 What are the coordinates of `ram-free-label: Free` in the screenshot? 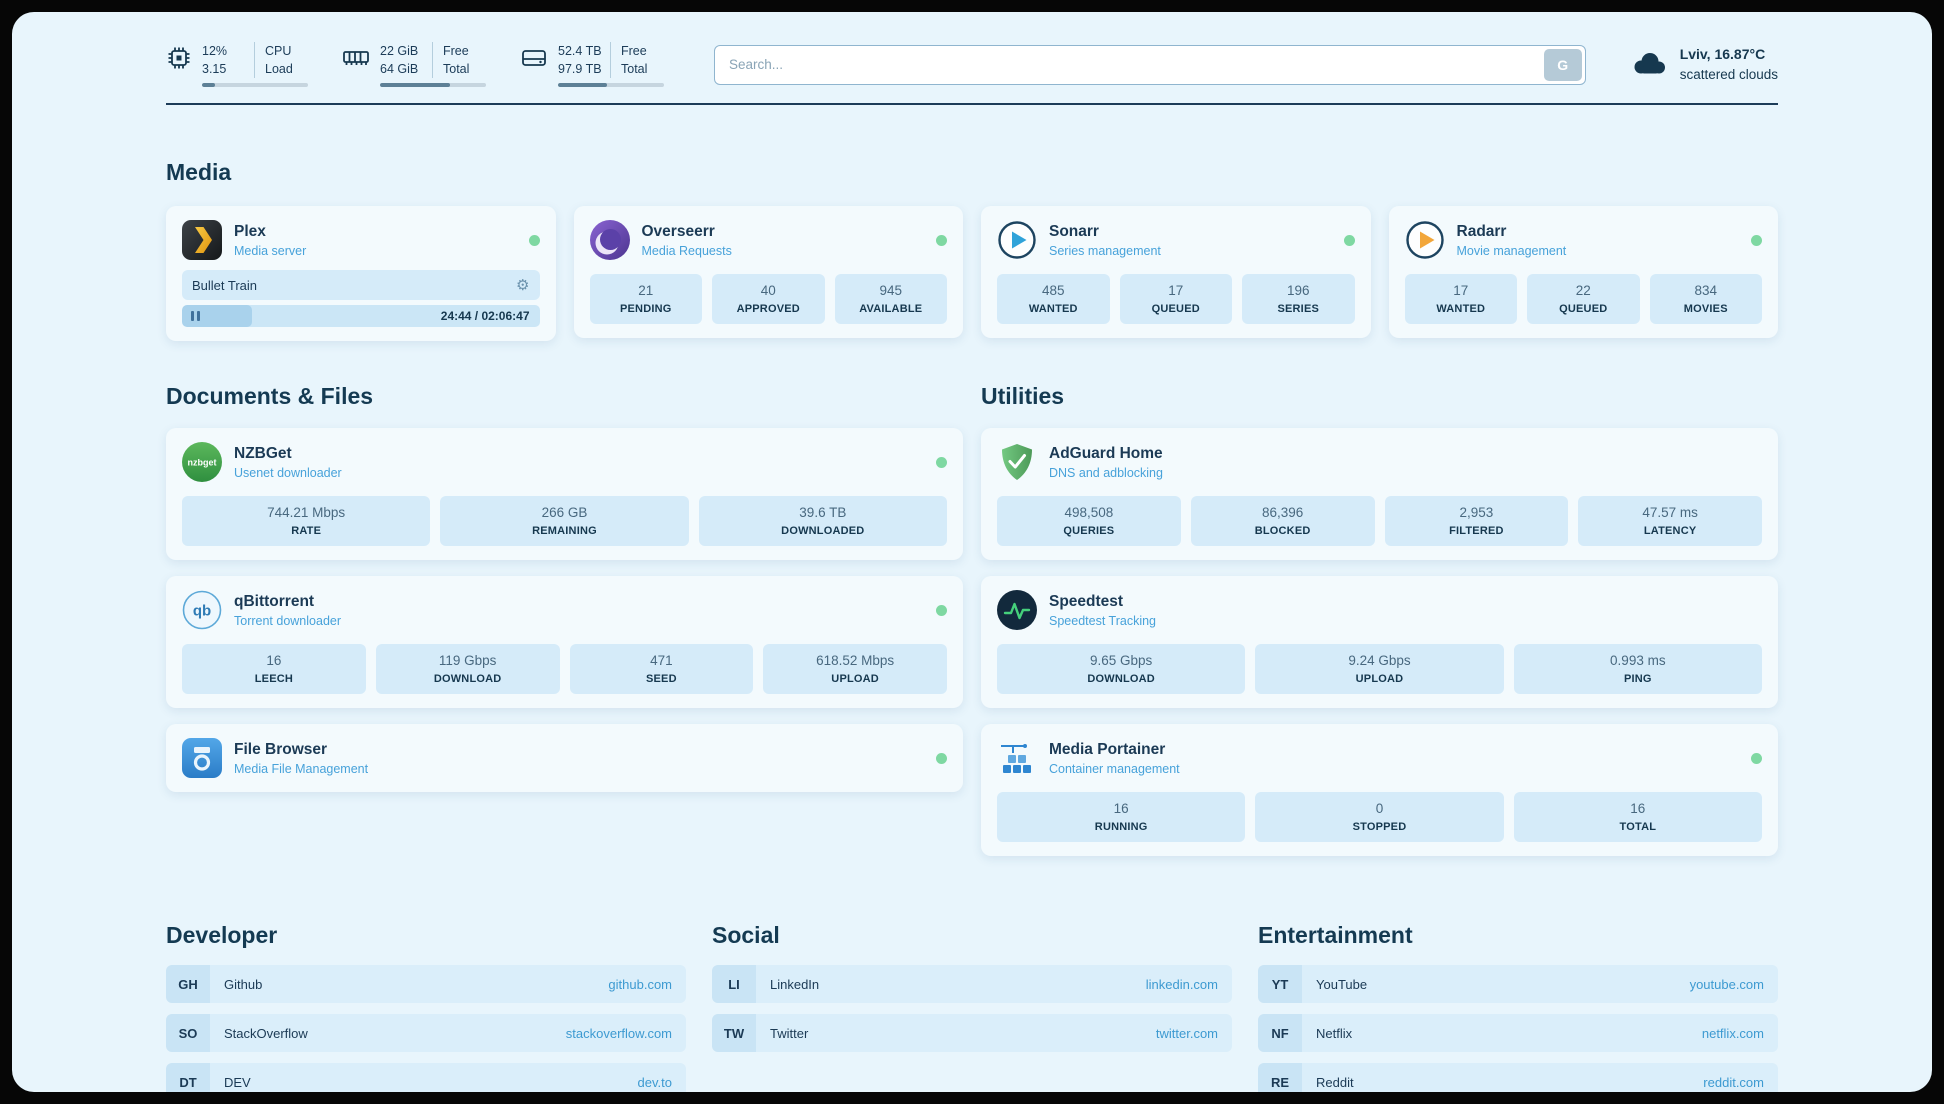 It's located at (459, 51).